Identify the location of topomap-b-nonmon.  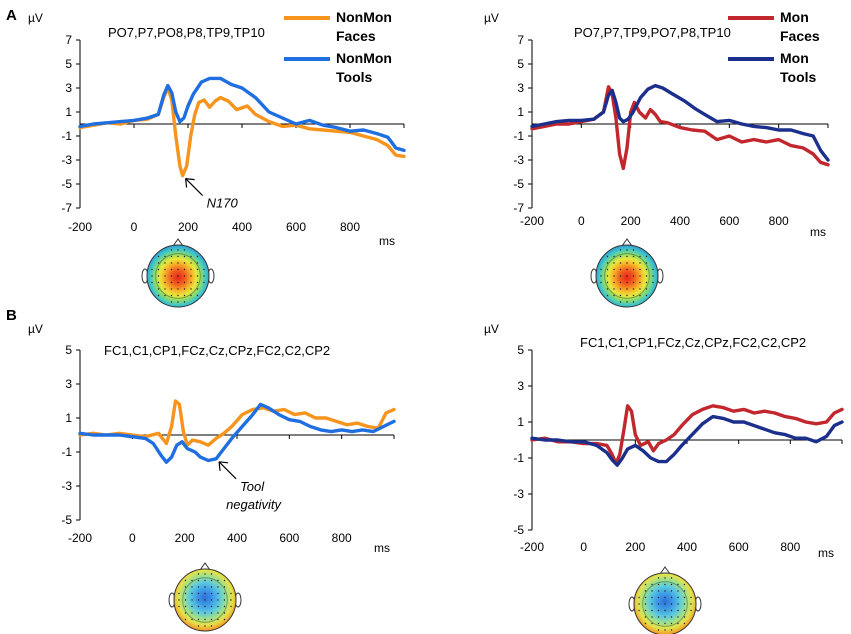
(205, 597).